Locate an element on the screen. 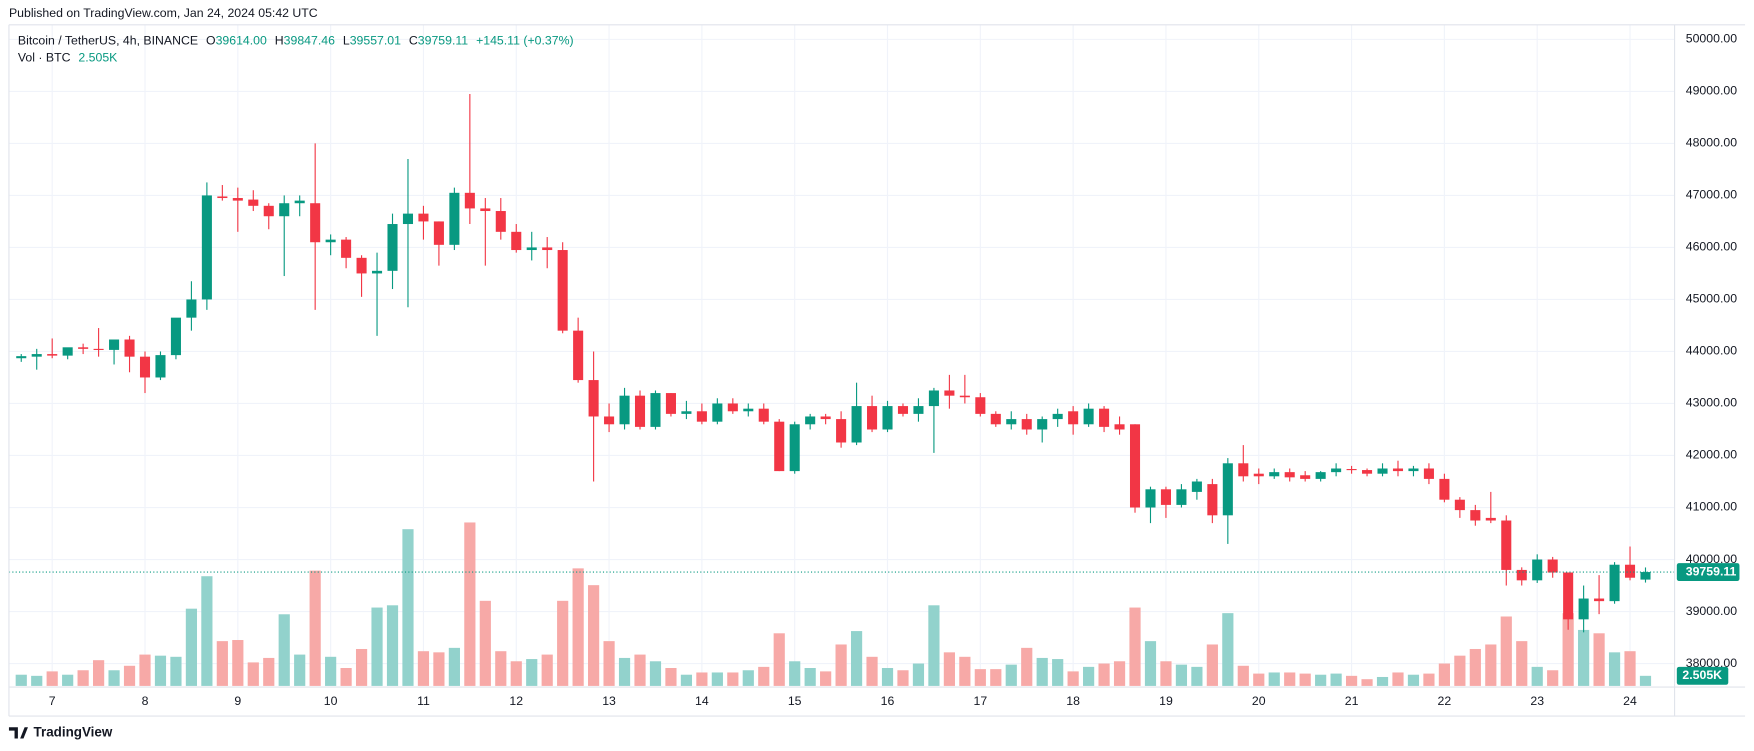  y-tick-label: 43000.00 is located at coordinates (1711, 403).